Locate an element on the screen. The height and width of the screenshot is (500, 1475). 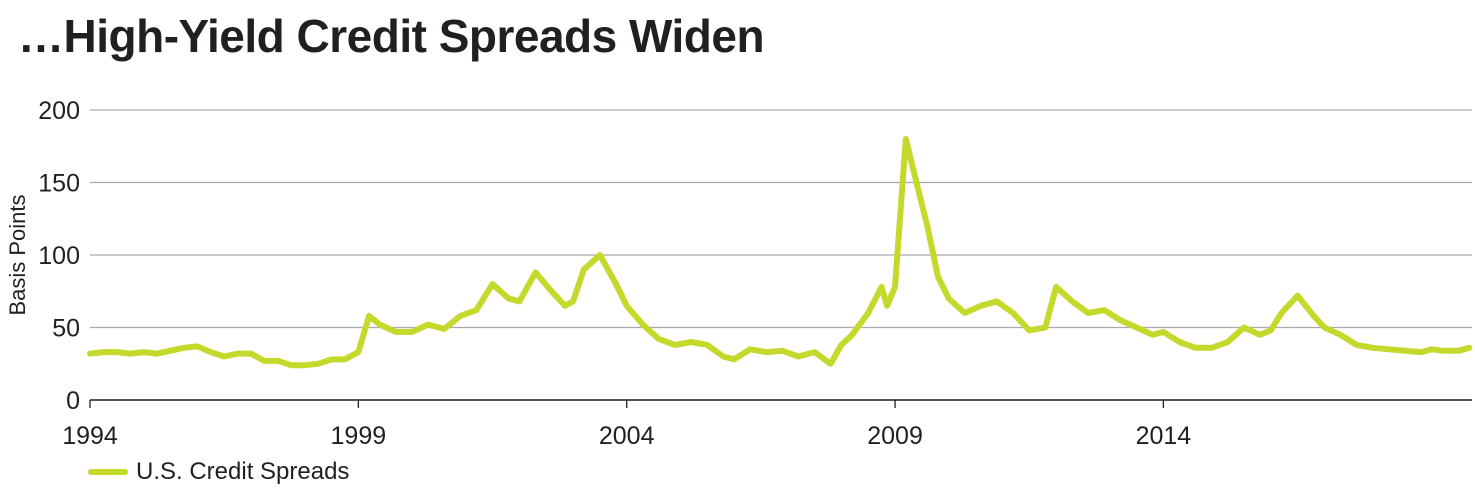
legend-swatch is located at coordinates (108, 472).